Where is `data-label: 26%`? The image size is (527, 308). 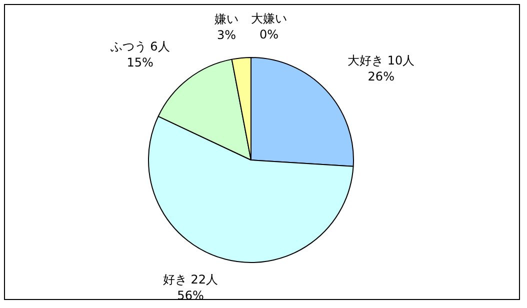
data-label: 26% is located at coordinates (381, 76).